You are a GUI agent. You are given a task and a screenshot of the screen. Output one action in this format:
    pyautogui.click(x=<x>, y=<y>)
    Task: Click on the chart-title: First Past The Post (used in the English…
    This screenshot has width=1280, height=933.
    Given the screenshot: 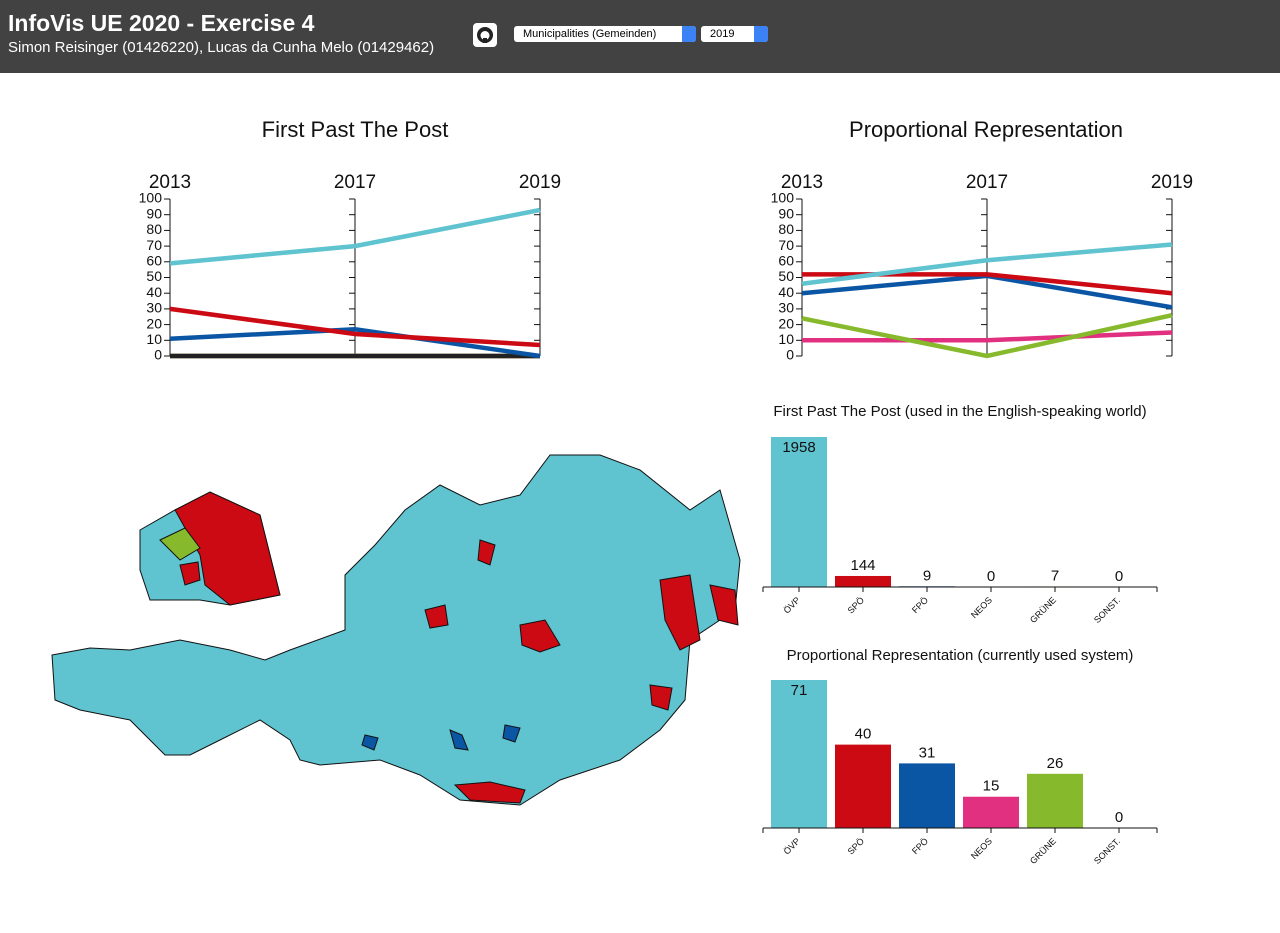 What is the action you would take?
    pyautogui.click(x=959, y=411)
    